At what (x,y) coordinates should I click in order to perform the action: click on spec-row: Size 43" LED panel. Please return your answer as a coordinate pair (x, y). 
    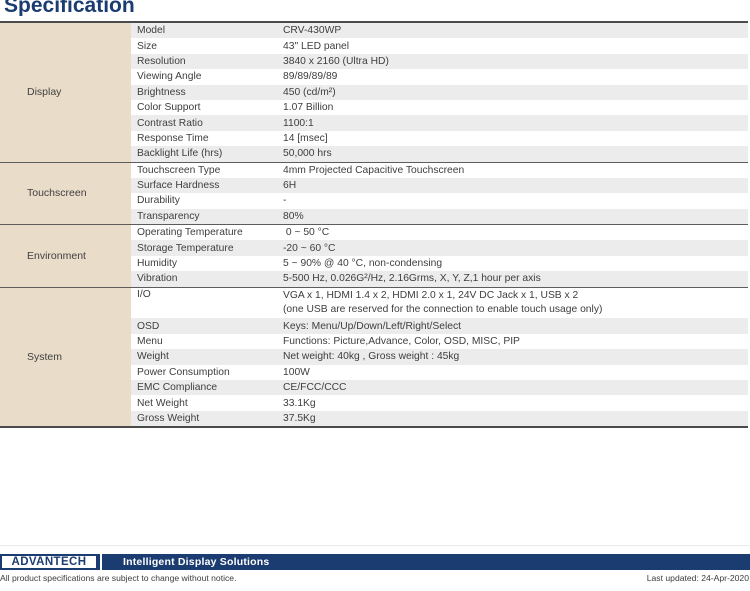
    Looking at the image, I should click on (439, 45).